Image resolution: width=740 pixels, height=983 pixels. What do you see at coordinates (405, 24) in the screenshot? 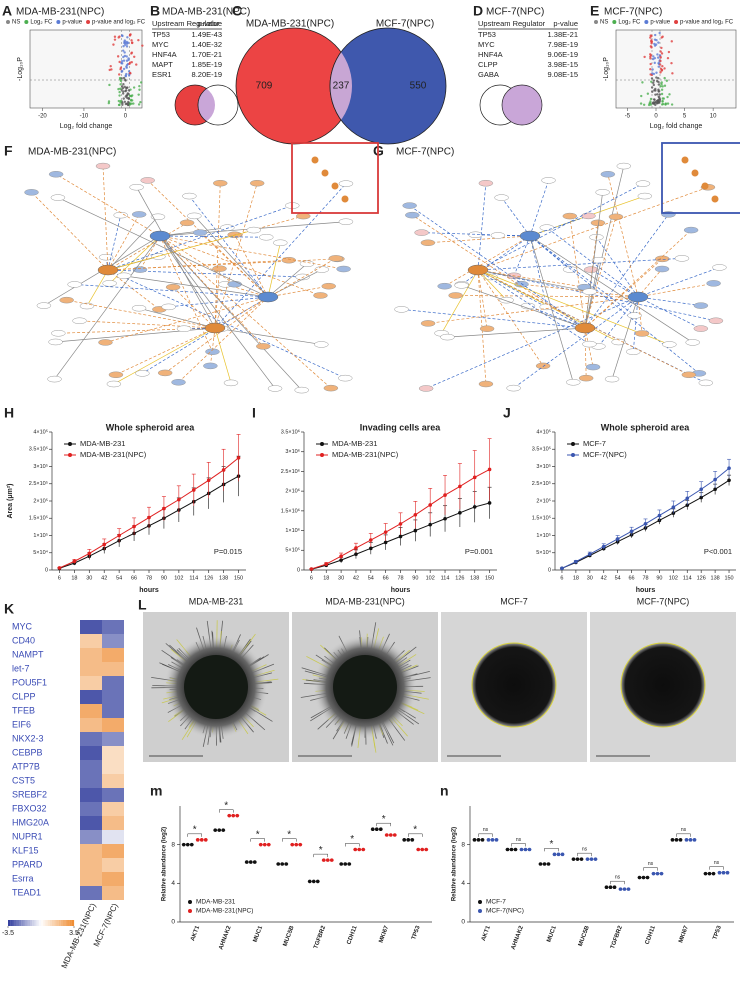
I see `venn-set-label: MCF-7(NPC)` at bounding box center [405, 24].